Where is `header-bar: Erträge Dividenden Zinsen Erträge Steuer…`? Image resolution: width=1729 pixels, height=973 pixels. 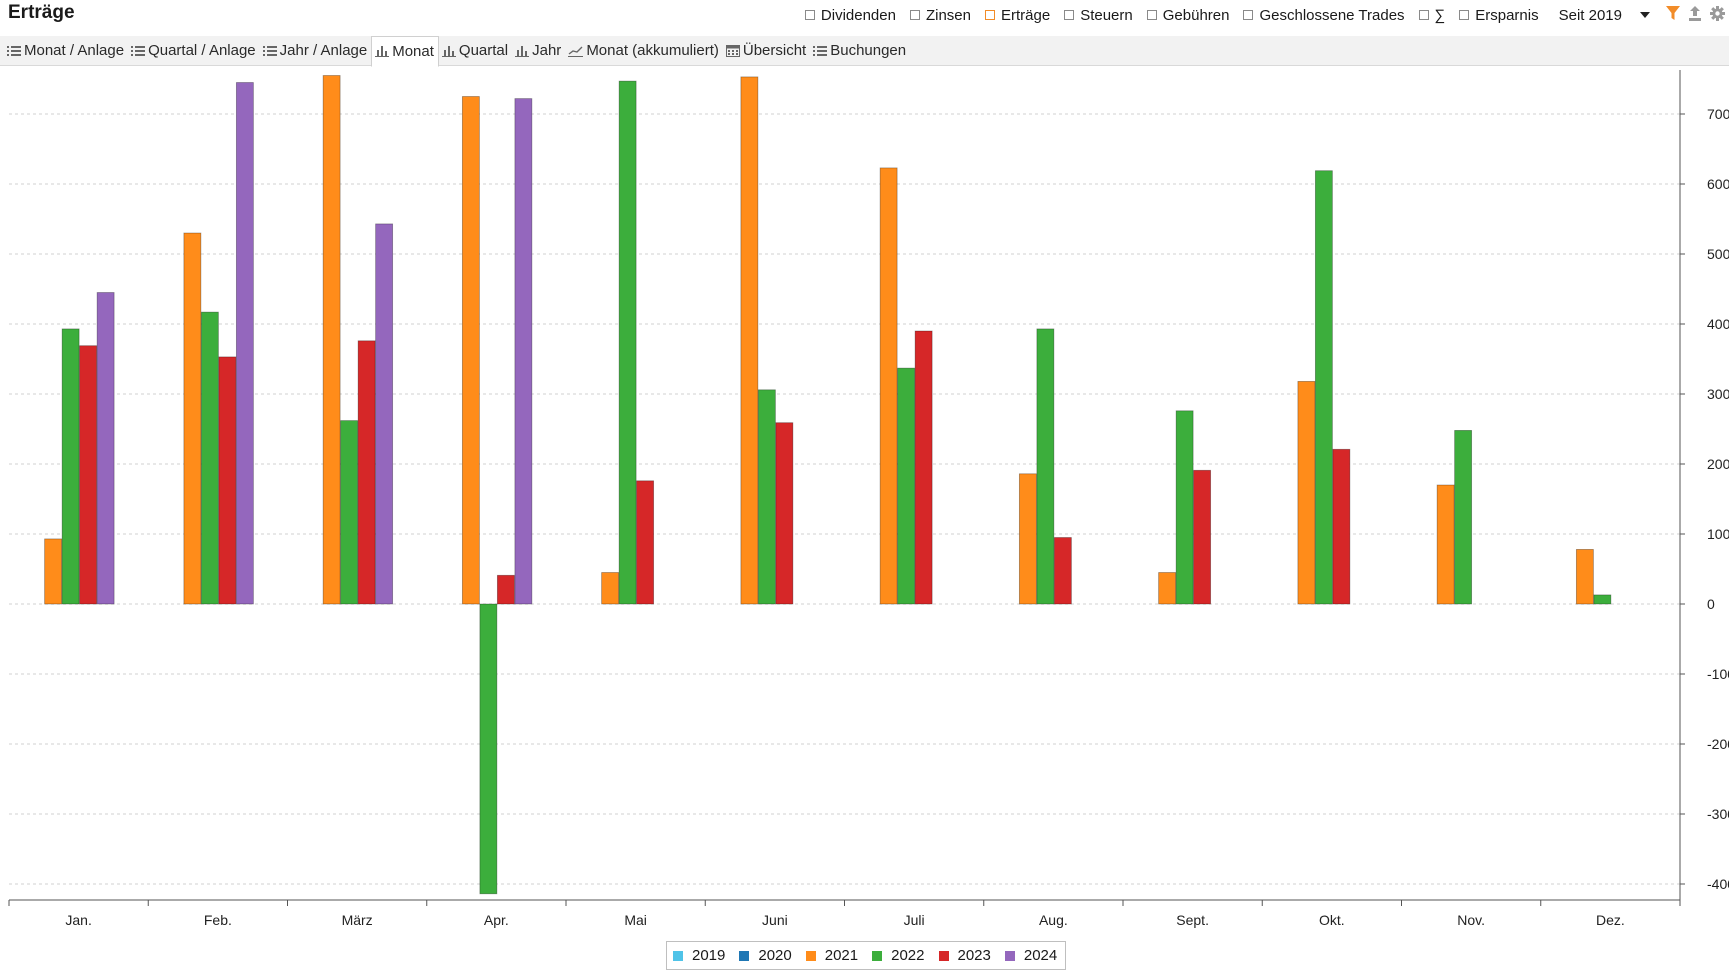 header-bar: Erträge Dividenden Zinsen Erträge Steuer… is located at coordinates (864, 17).